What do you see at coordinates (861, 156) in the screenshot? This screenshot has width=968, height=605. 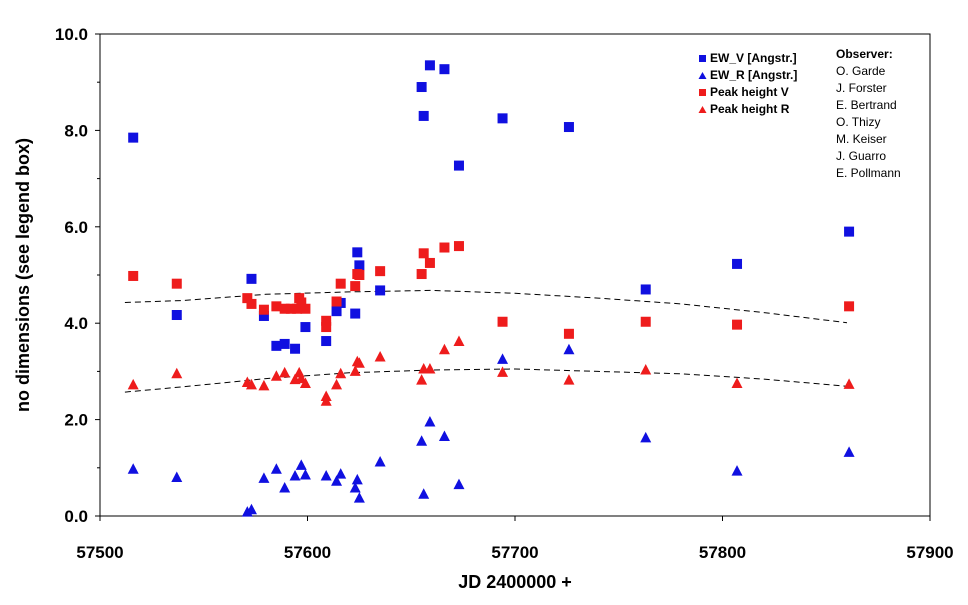 I see `observer-name: J. Guarro` at bounding box center [861, 156].